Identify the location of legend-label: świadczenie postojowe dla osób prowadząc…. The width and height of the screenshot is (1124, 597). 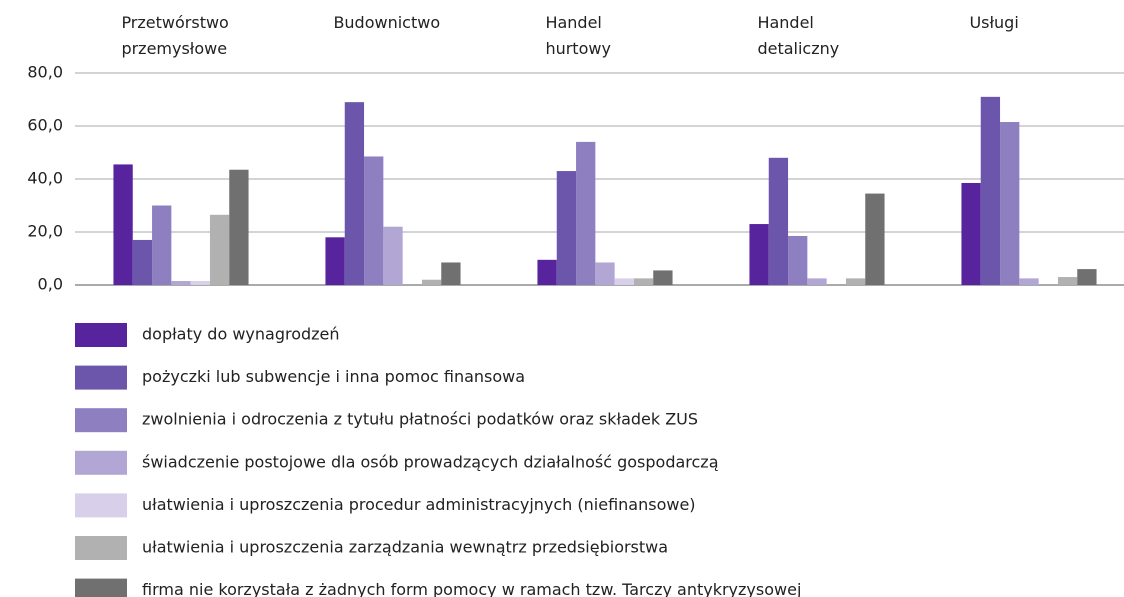
(430, 461).